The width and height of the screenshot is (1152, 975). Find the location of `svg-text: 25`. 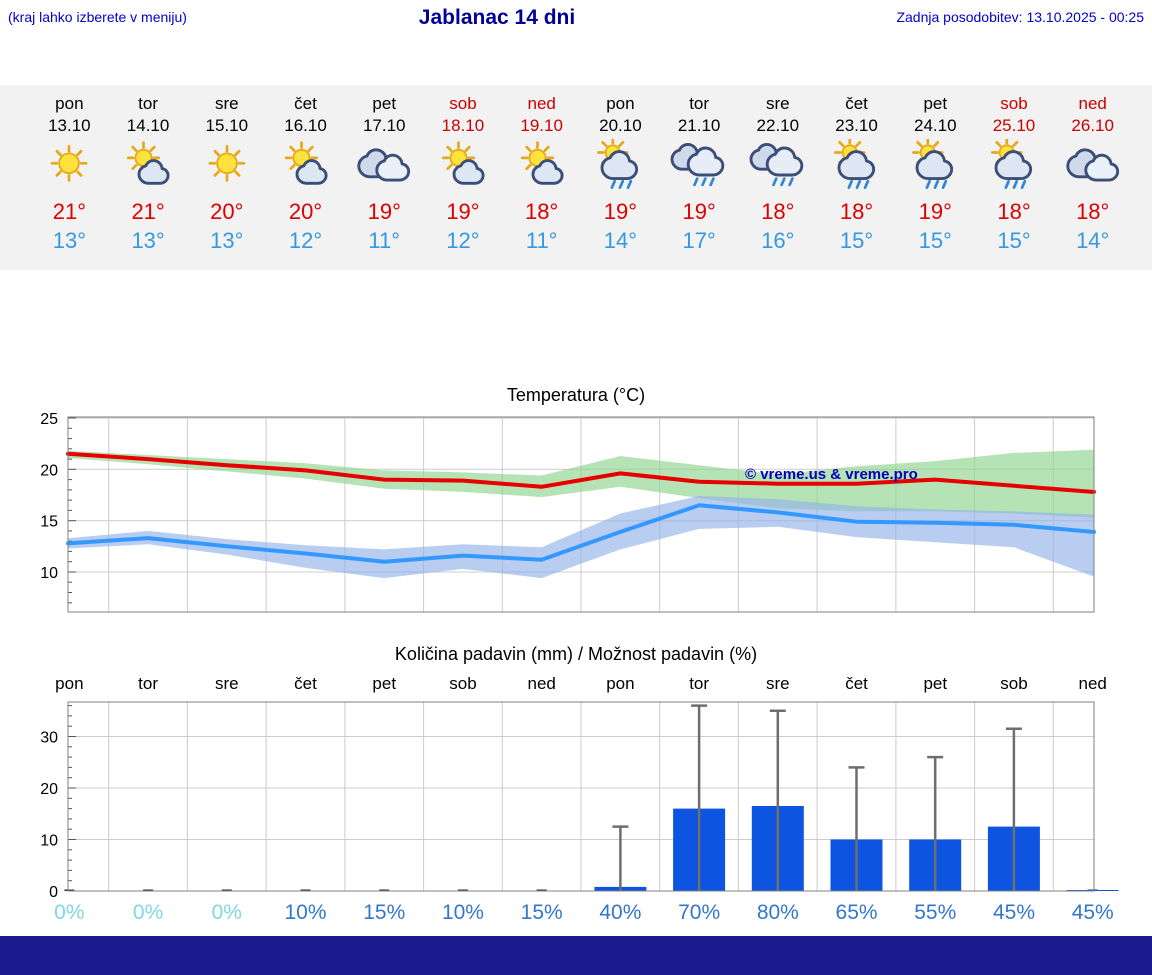

svg-text: 25 is located at coordinates (49, 419).